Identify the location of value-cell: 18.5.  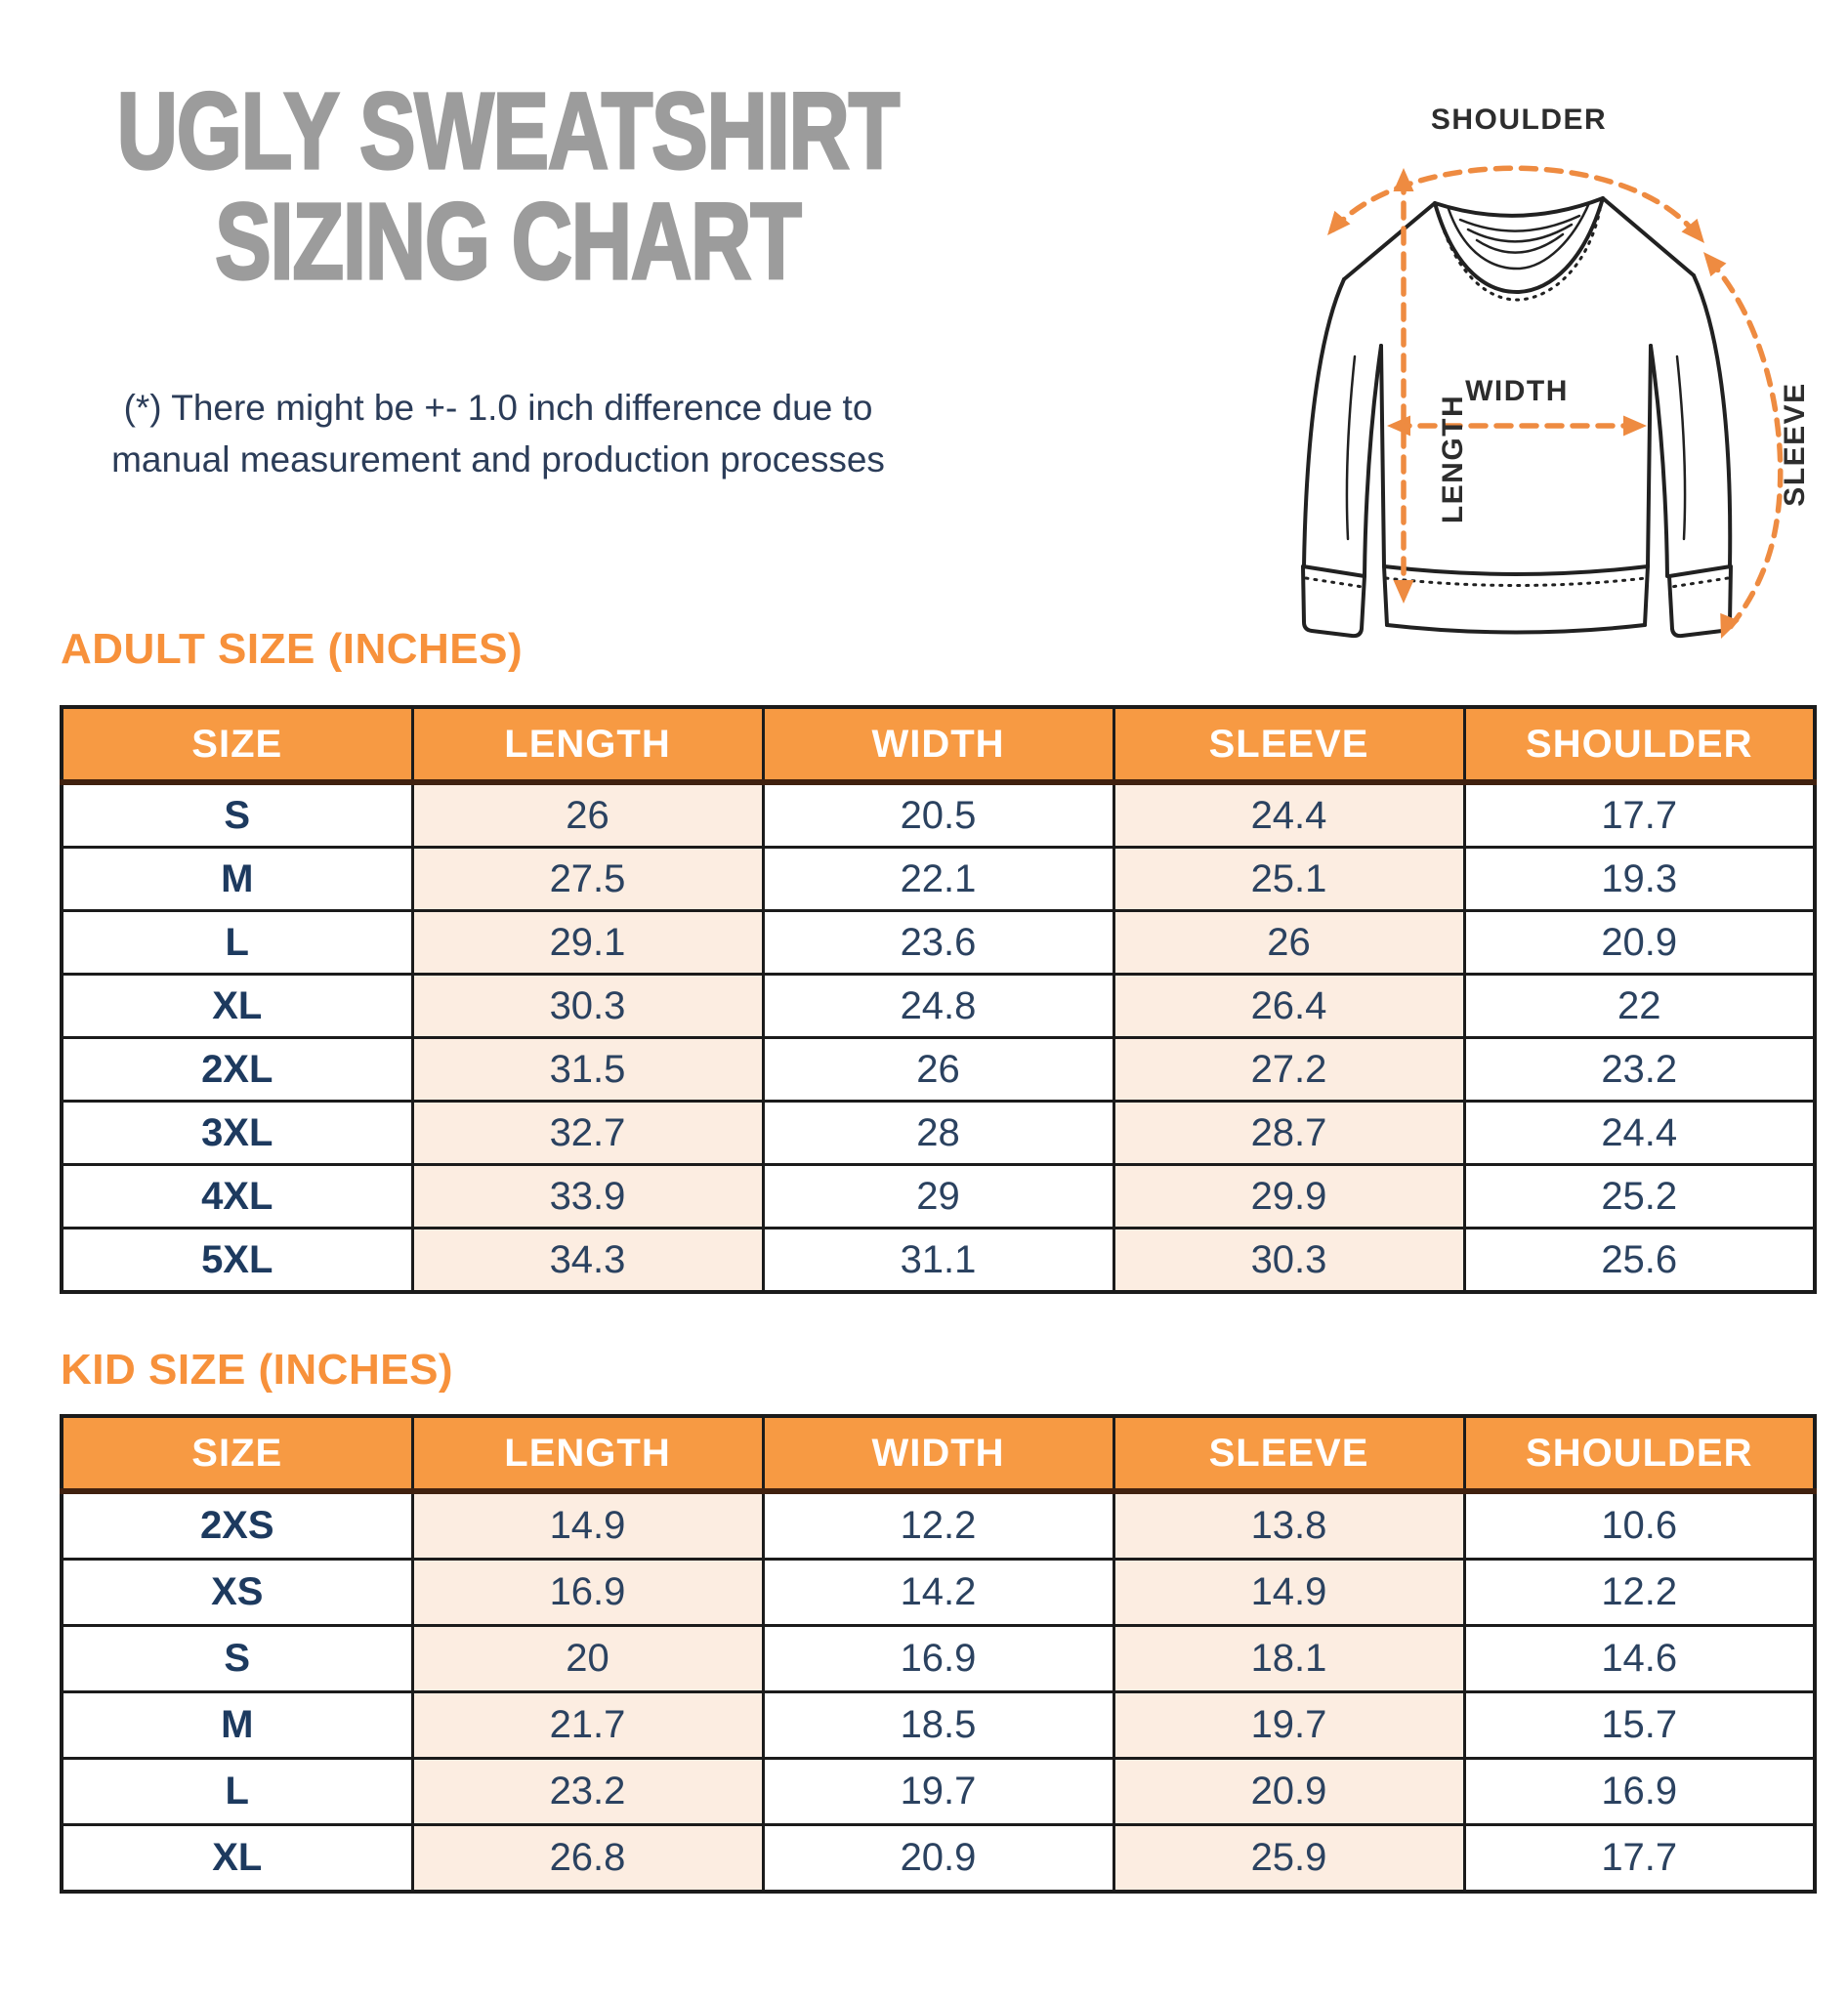
(938, 1725).